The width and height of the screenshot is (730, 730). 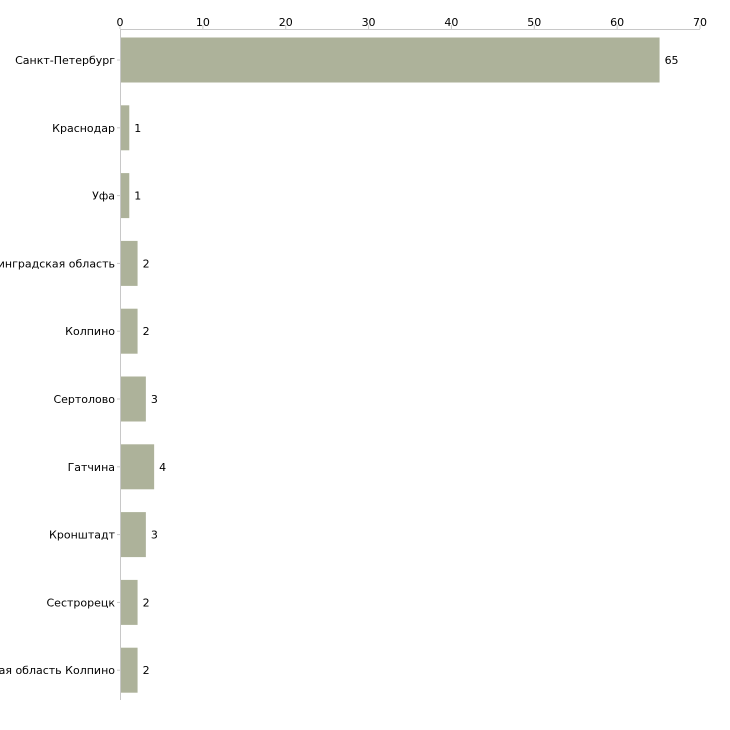 What do you see at coordinates (81, 602) in the screenshot?
I see `category-label: Сестрорецк` at bounding box center [81, 602].